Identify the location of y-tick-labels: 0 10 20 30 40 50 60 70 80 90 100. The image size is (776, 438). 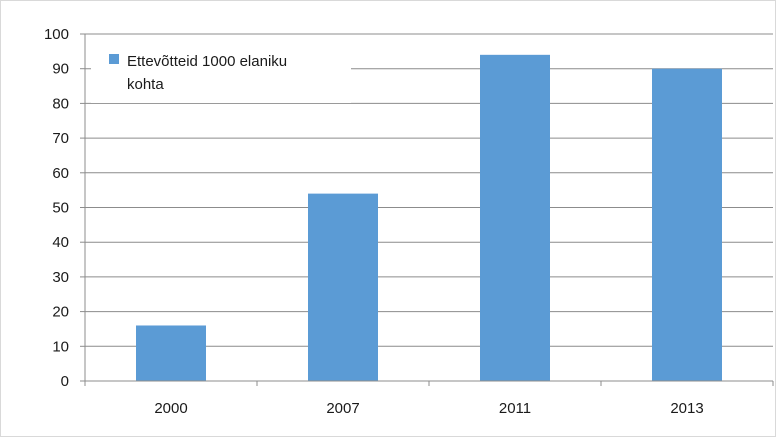
(56, 208).